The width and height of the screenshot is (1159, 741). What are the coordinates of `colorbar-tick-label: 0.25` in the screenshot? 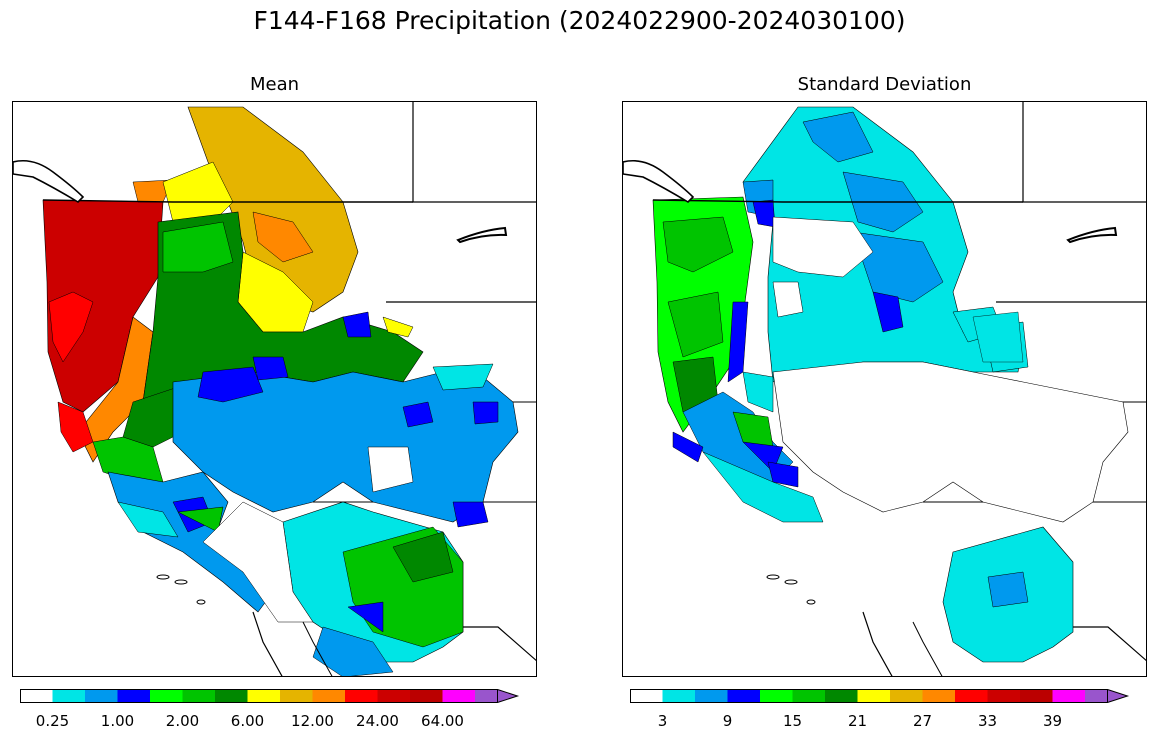 It's located at (52, 721).